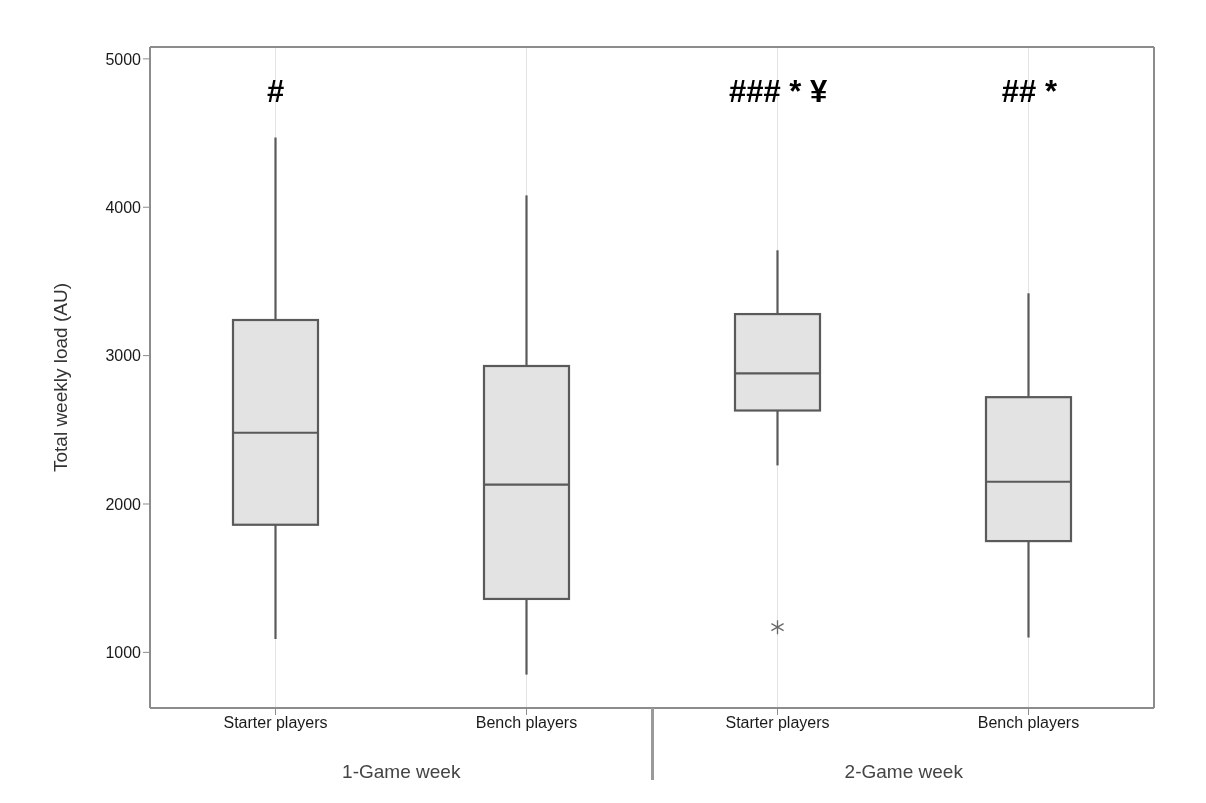 The image size is (1206, 803). Describe the element at coordinates (123, 653) in the screenshot. I see `y-tick-label: 1000` at that location.